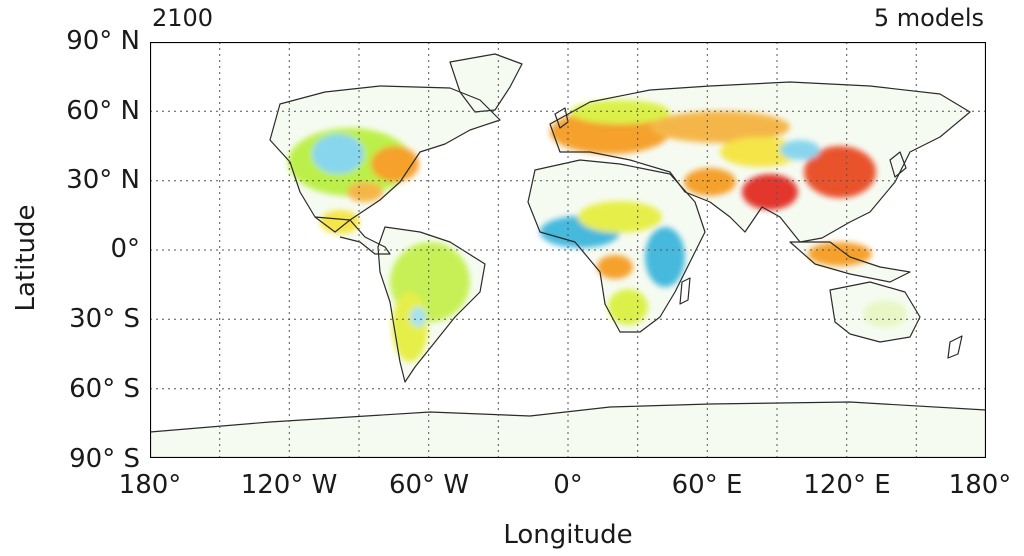 The image size is (1024, 556). I want to click on lon-tick-60e: 60° E, so click(707, 485).